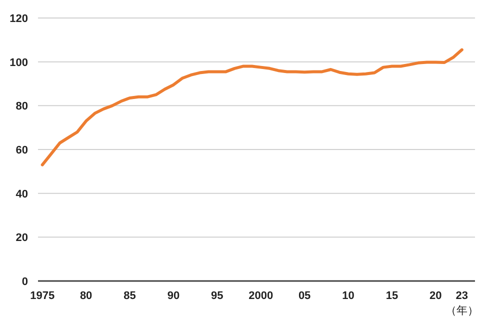 The image size is (482, 321). What do you see at coordinates (22, 194) in the screenshot?
I see `y-tick-label: 40` at bounding box center [22, 194].